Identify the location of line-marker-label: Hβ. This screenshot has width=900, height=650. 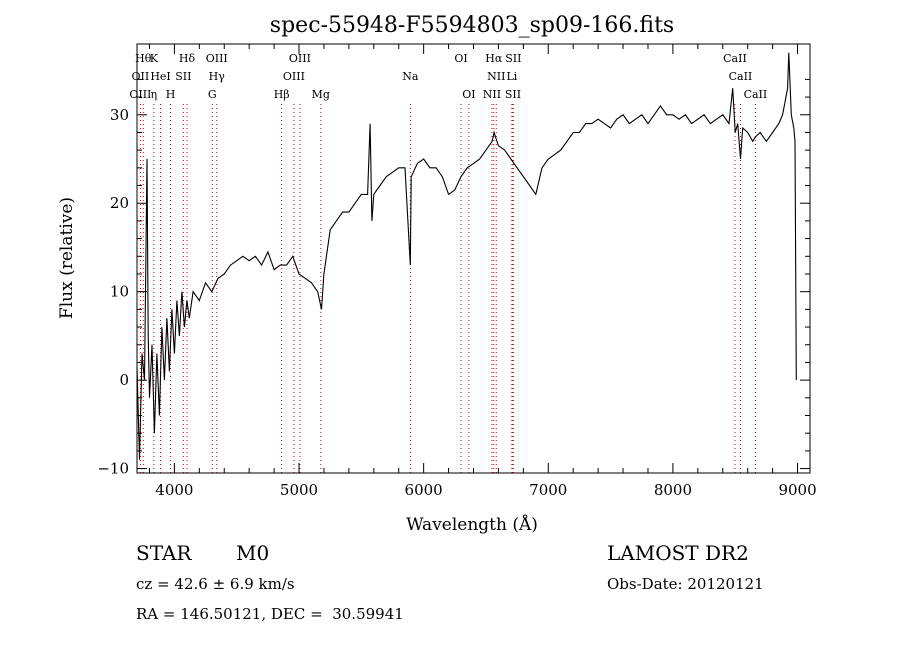
(282, 94).